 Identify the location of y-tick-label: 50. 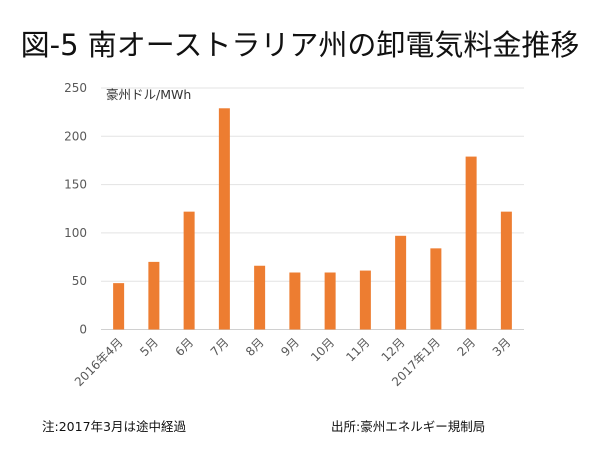
(79, 281).